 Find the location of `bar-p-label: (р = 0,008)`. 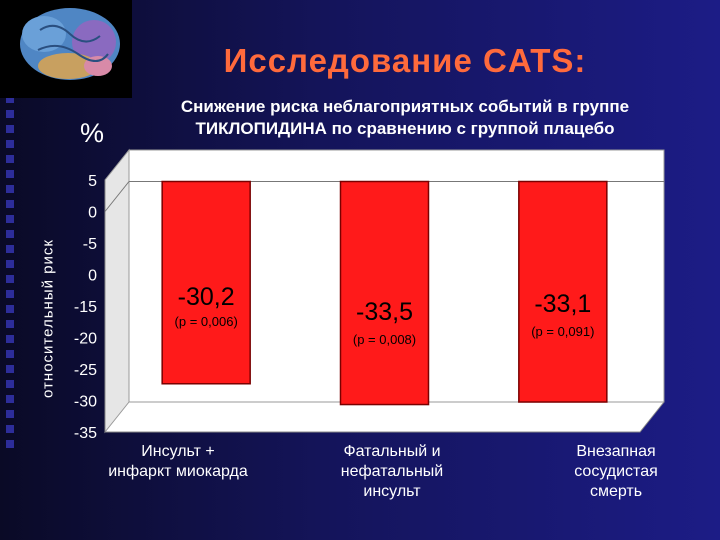

bar-p-label: (р = 0,008) is located at coordinates (384, 339).